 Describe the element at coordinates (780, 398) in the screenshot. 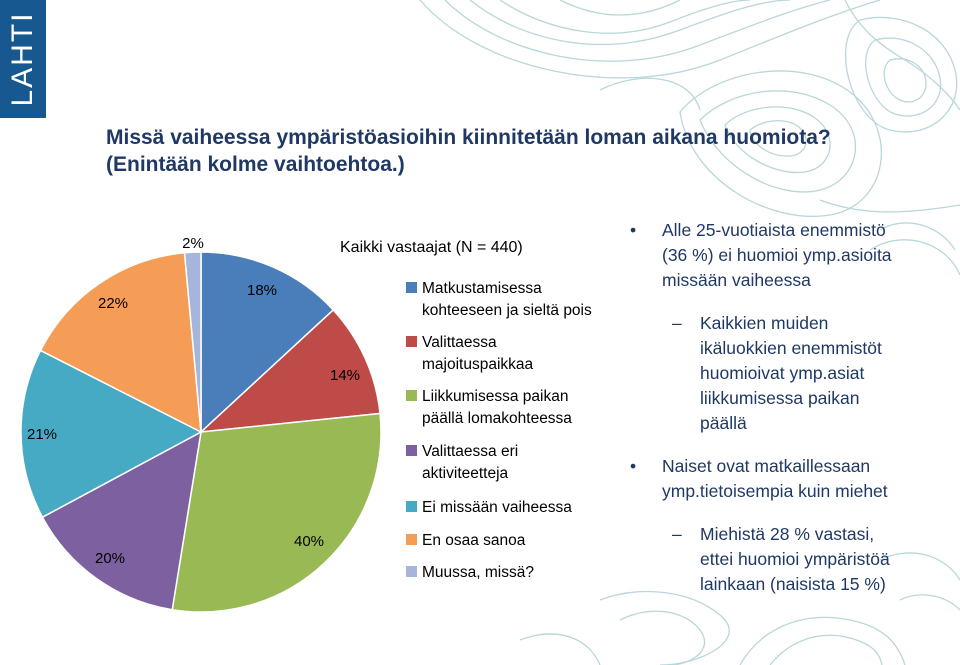

I see `bullet-line: liikkumisessa paikan` at that location.